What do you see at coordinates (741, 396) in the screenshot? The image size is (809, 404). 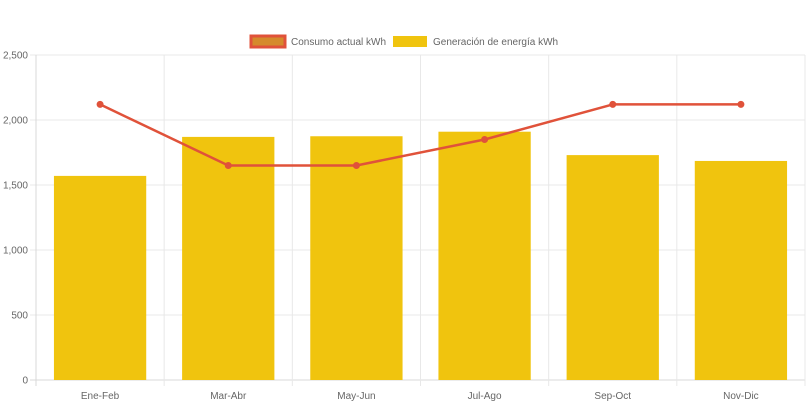 I see `x-tick-label: Nov-Dic` at bounding box center [741, 396].